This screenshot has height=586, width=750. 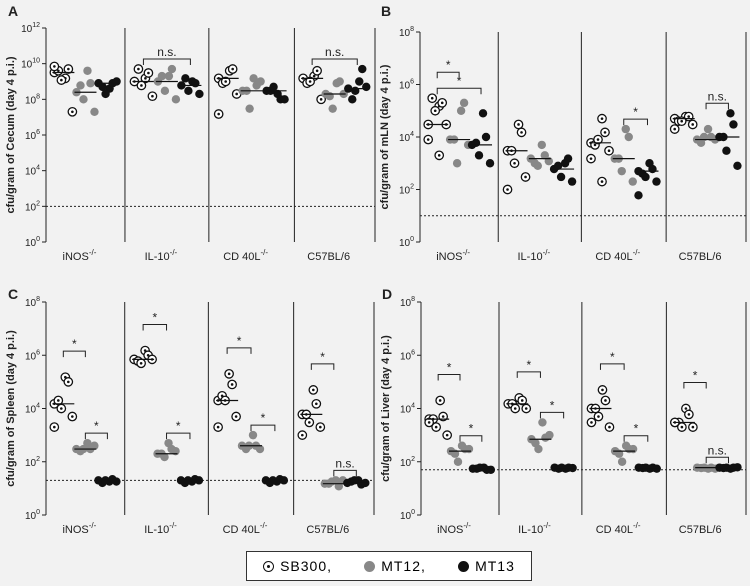 What do you see at coordinates (32, 409) in the screenshot?
I see `y-tick-label: 10⁴` at bounding box center [32, 409].